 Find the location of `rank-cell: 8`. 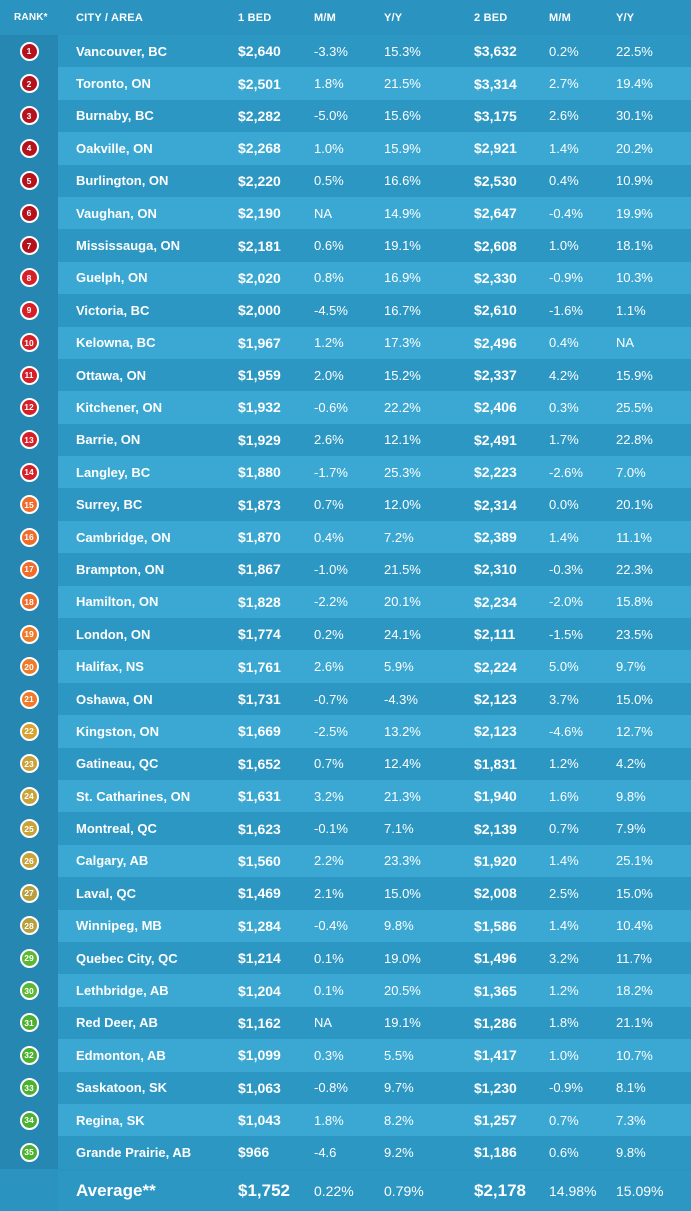

rank-cell: 8 is located at coordinates (29, 278).